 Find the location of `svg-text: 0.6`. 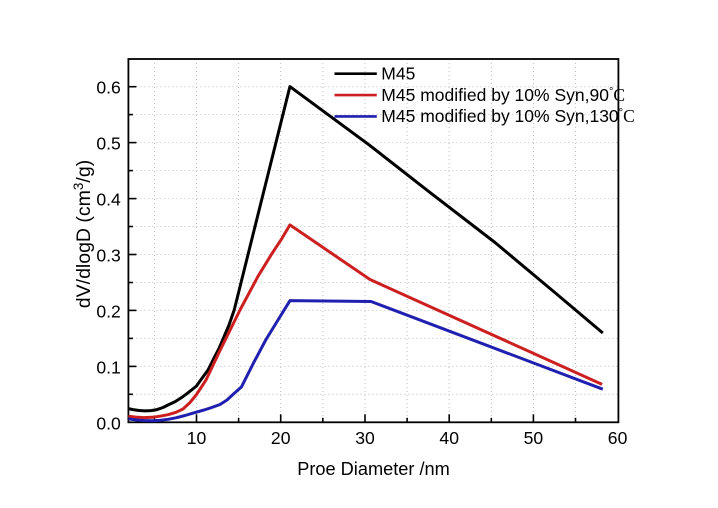

svg-text: 0.6 is located at coordinates (108, 88).